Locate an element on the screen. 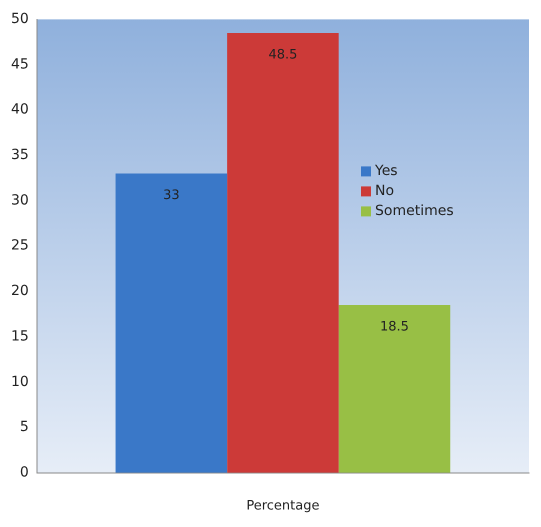  legend-label: Sometimes is located at coordinates (414, 211).